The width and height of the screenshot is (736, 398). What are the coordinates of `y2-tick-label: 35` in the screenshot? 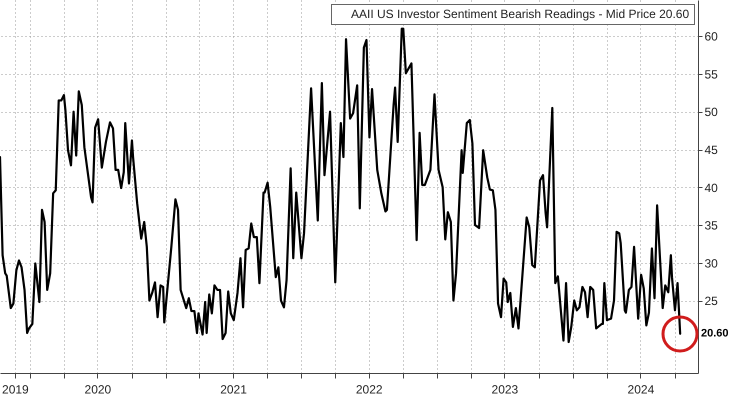 It's located at (711, 225).